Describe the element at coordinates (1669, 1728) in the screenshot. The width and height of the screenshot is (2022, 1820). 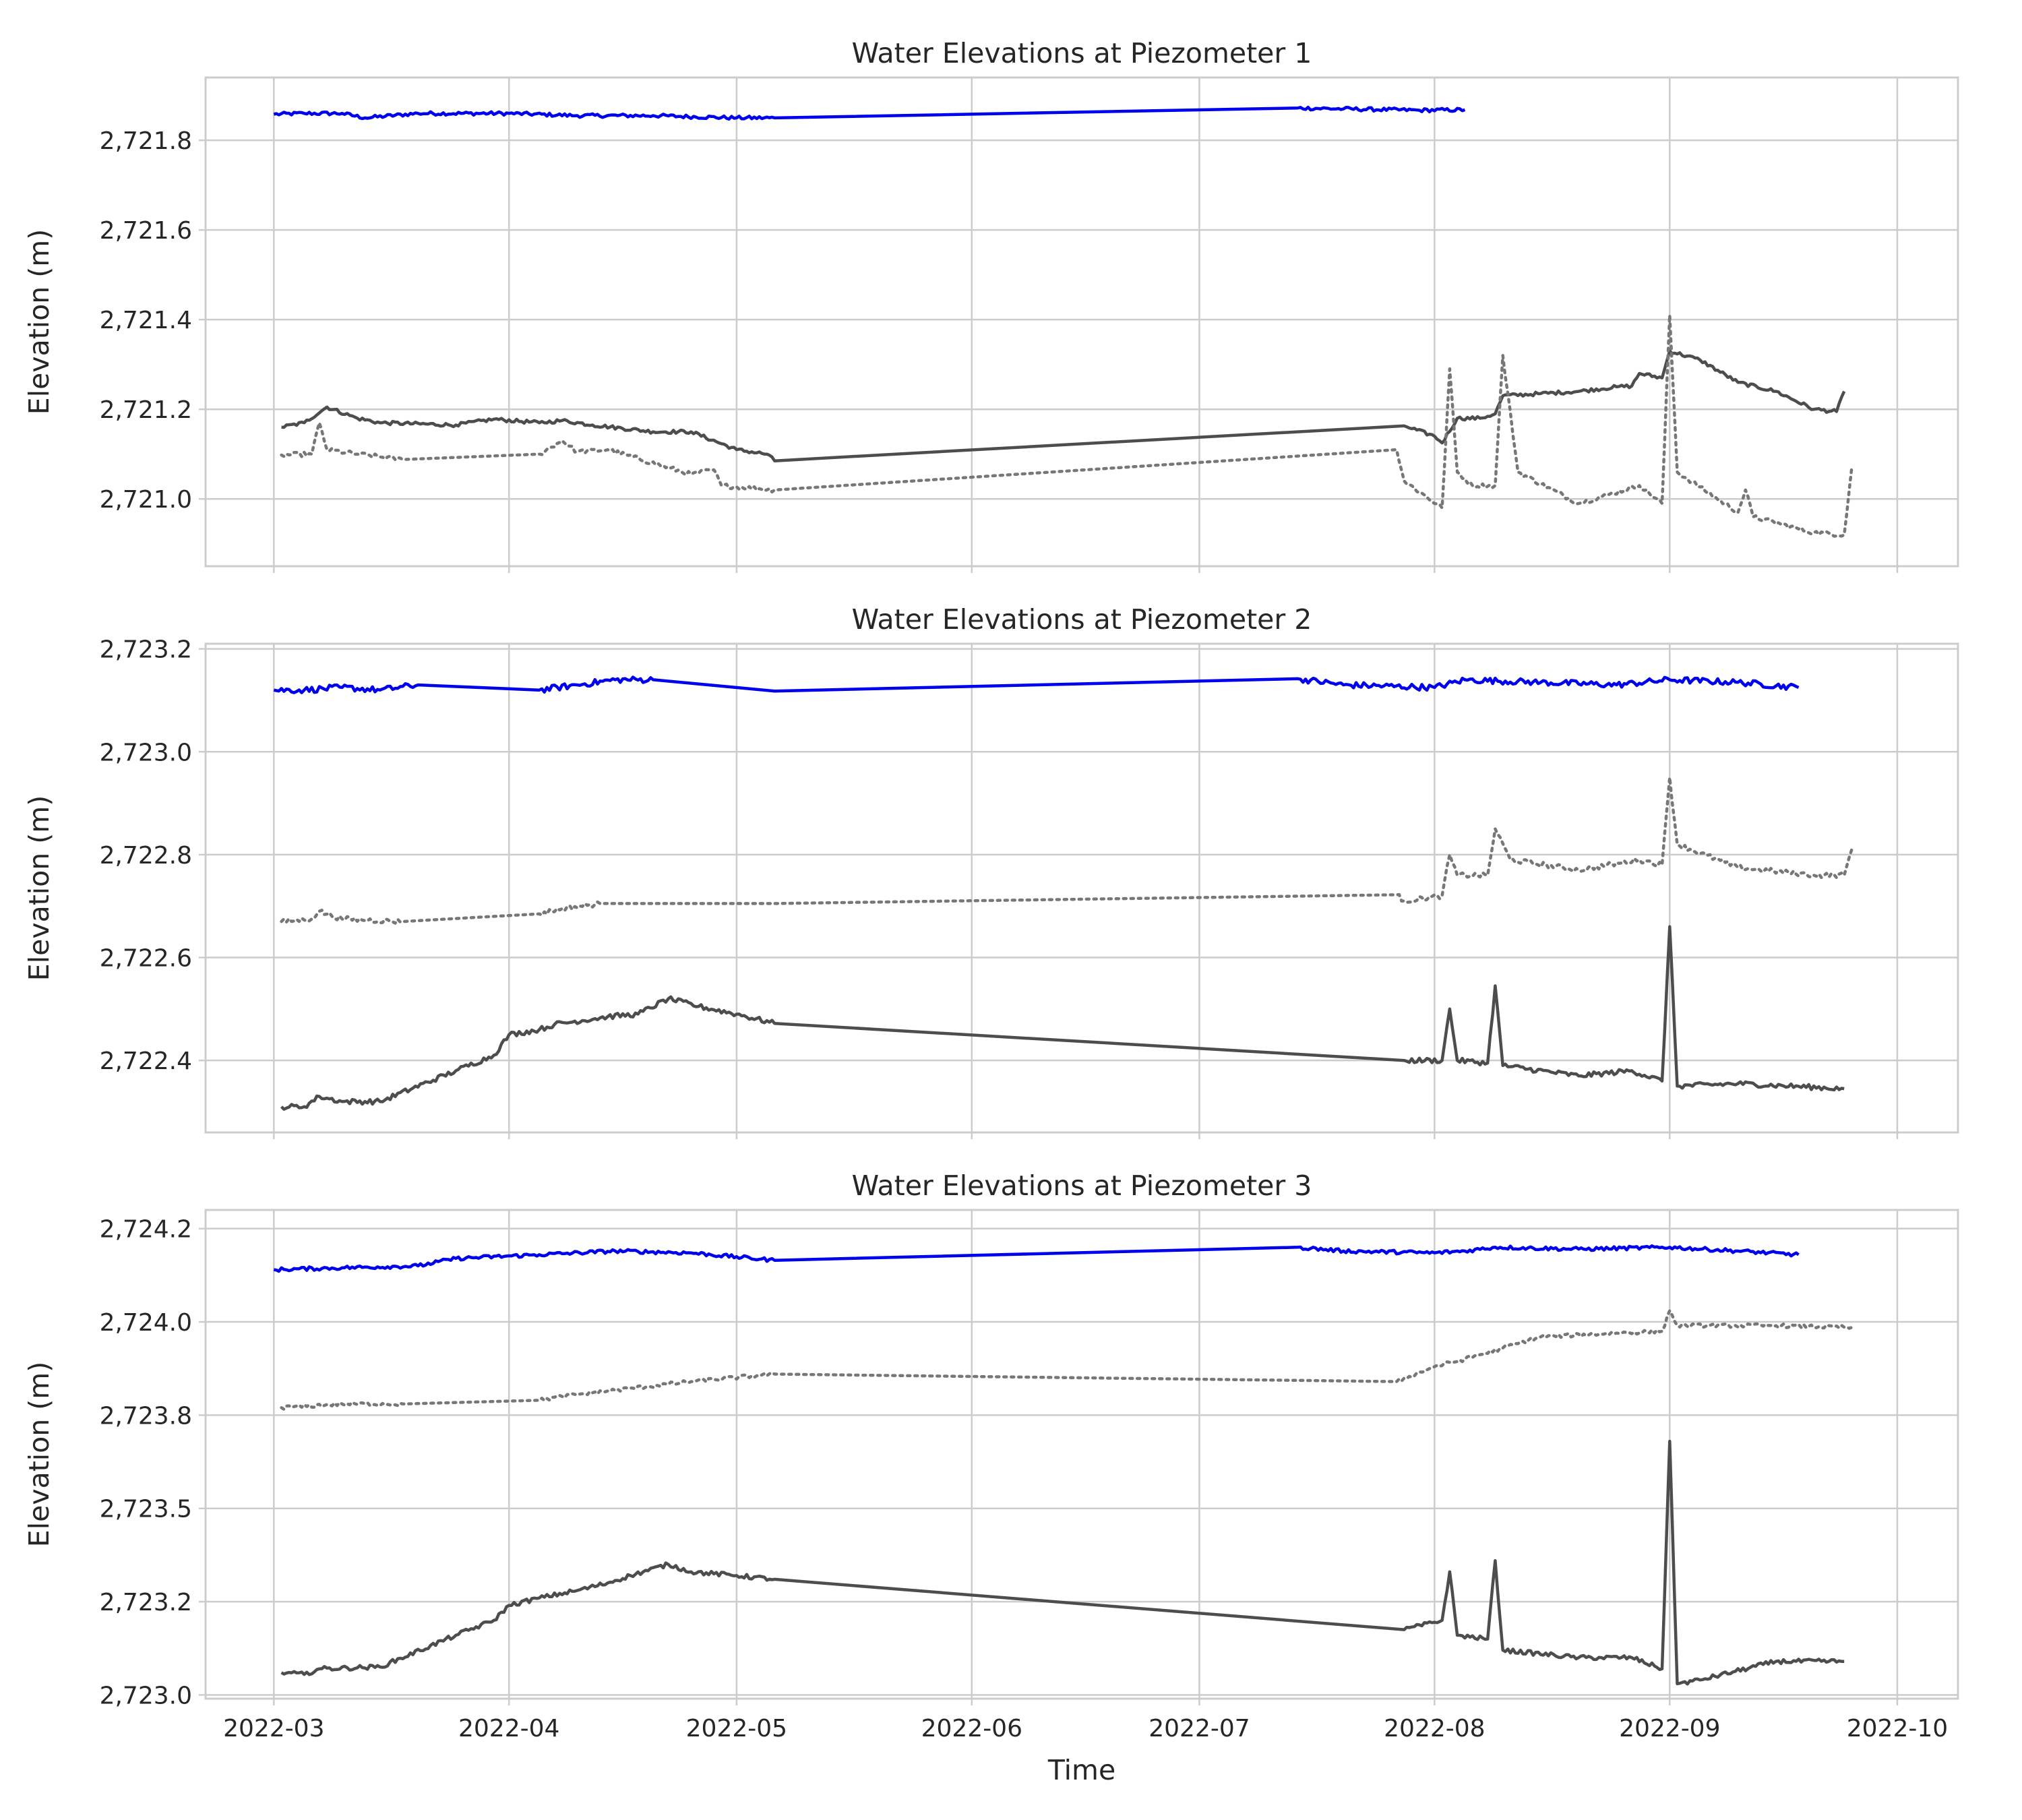
I see `x-tick-label: 2022-09` at that location.